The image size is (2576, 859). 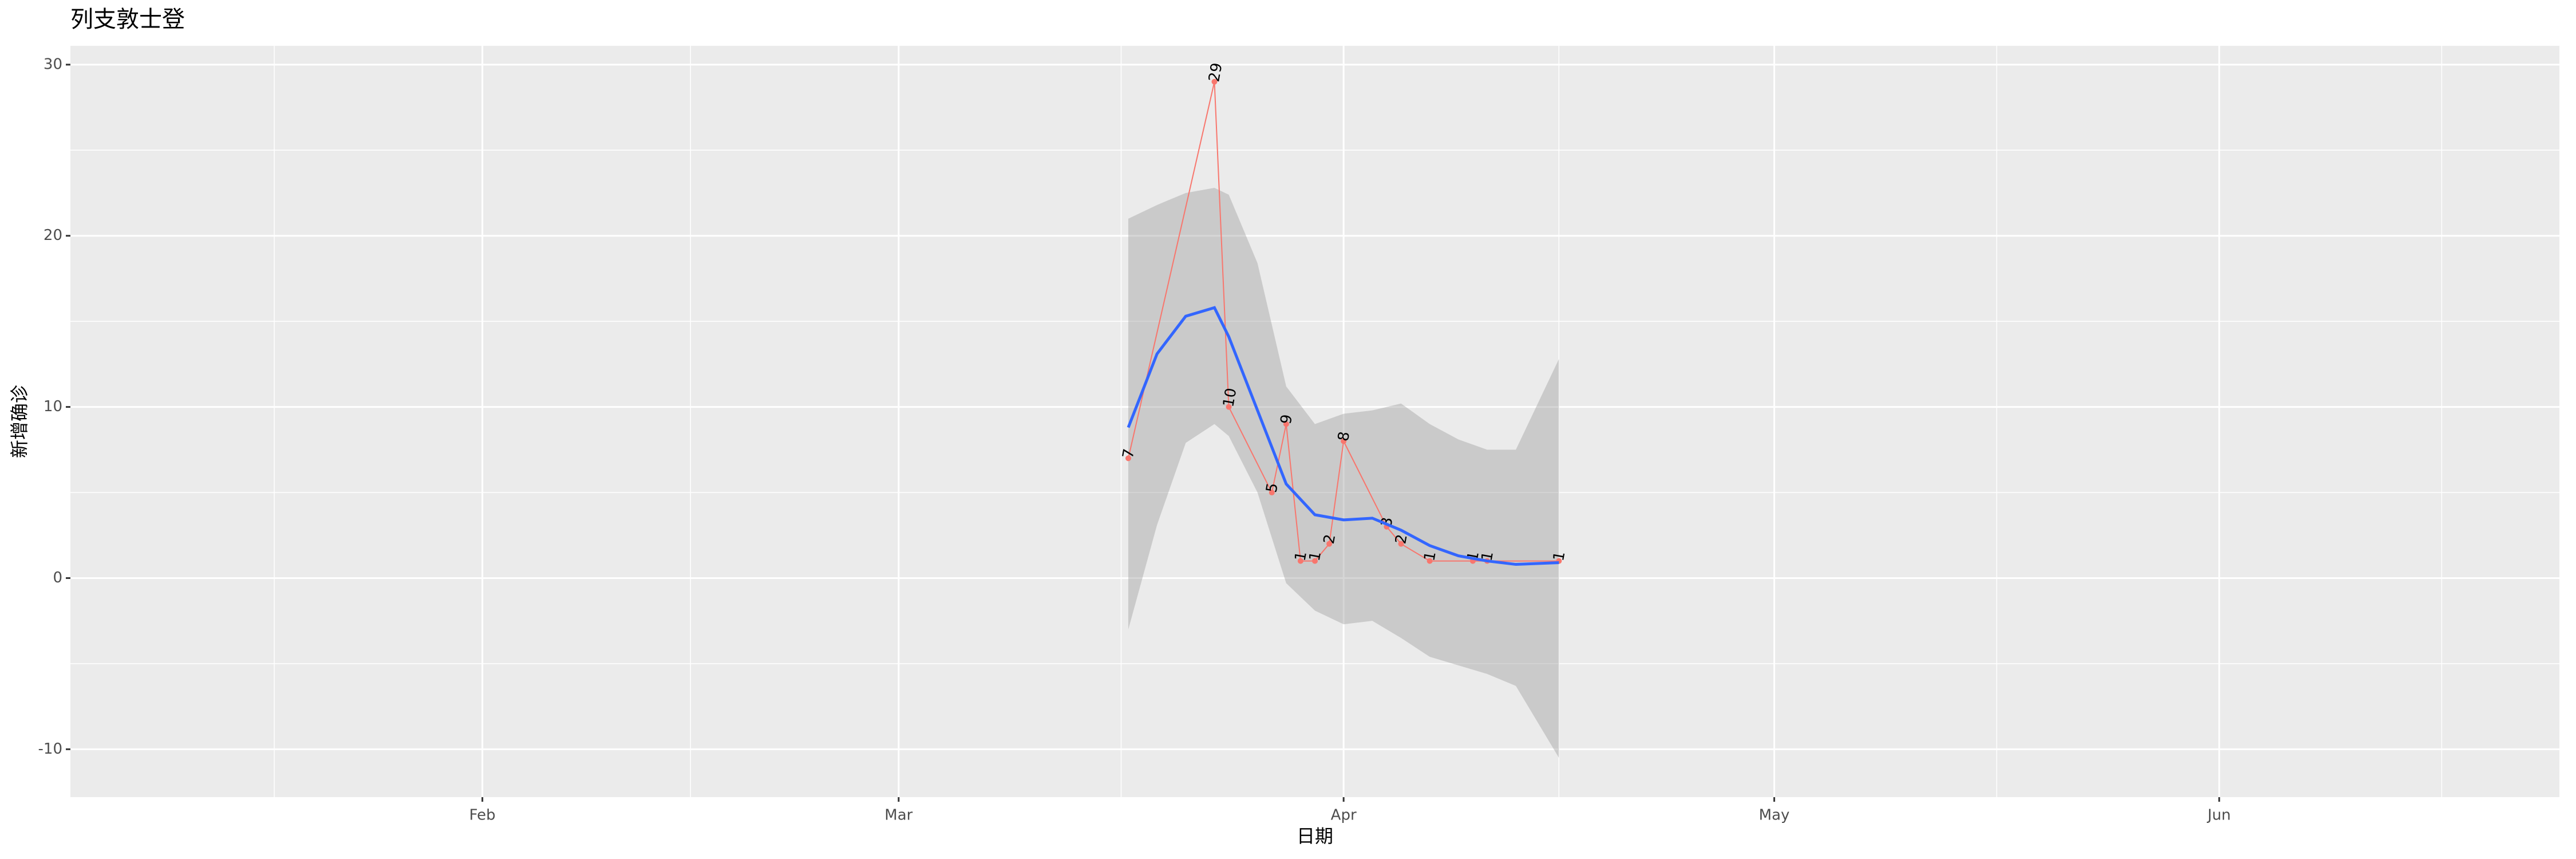 What do you see at coordinates (1272, 488) in the screenshot?
I see `data-label: 5` at bounding box center [1272, 488].